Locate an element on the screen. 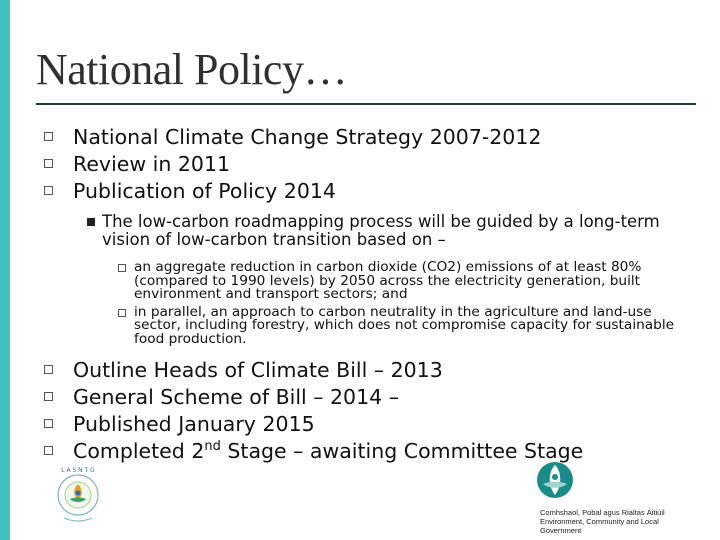 This screenshot has height=540, width=720. accent-bar is located at coordinates (5, 270).